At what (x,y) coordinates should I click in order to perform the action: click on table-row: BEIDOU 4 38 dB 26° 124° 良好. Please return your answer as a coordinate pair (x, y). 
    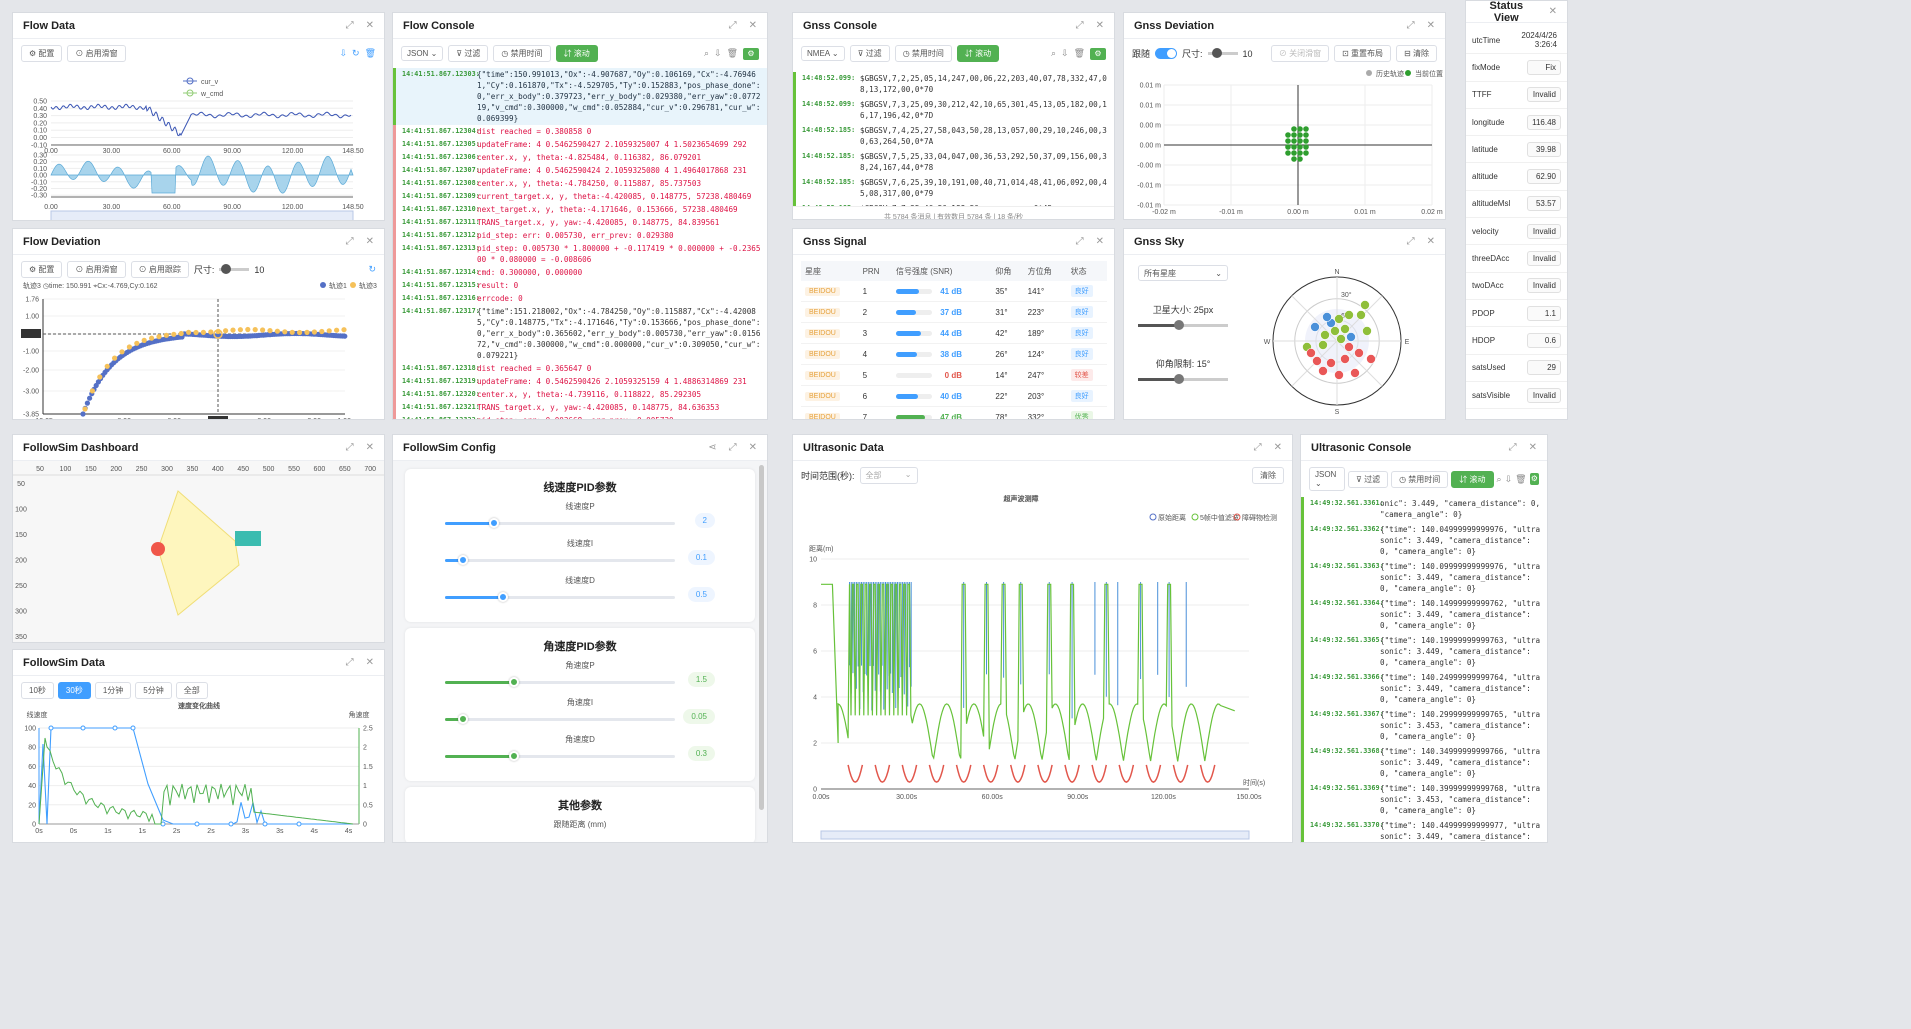
    Looking at the image, I should click on (954, 354).